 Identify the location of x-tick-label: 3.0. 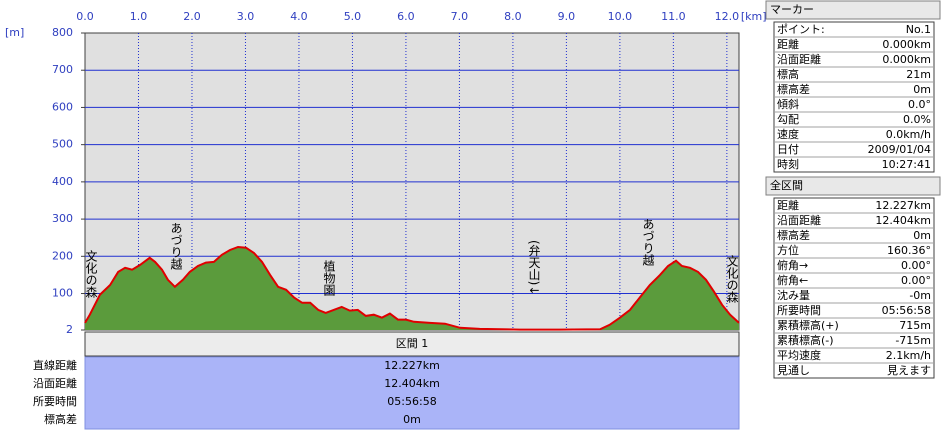
(246, 16).